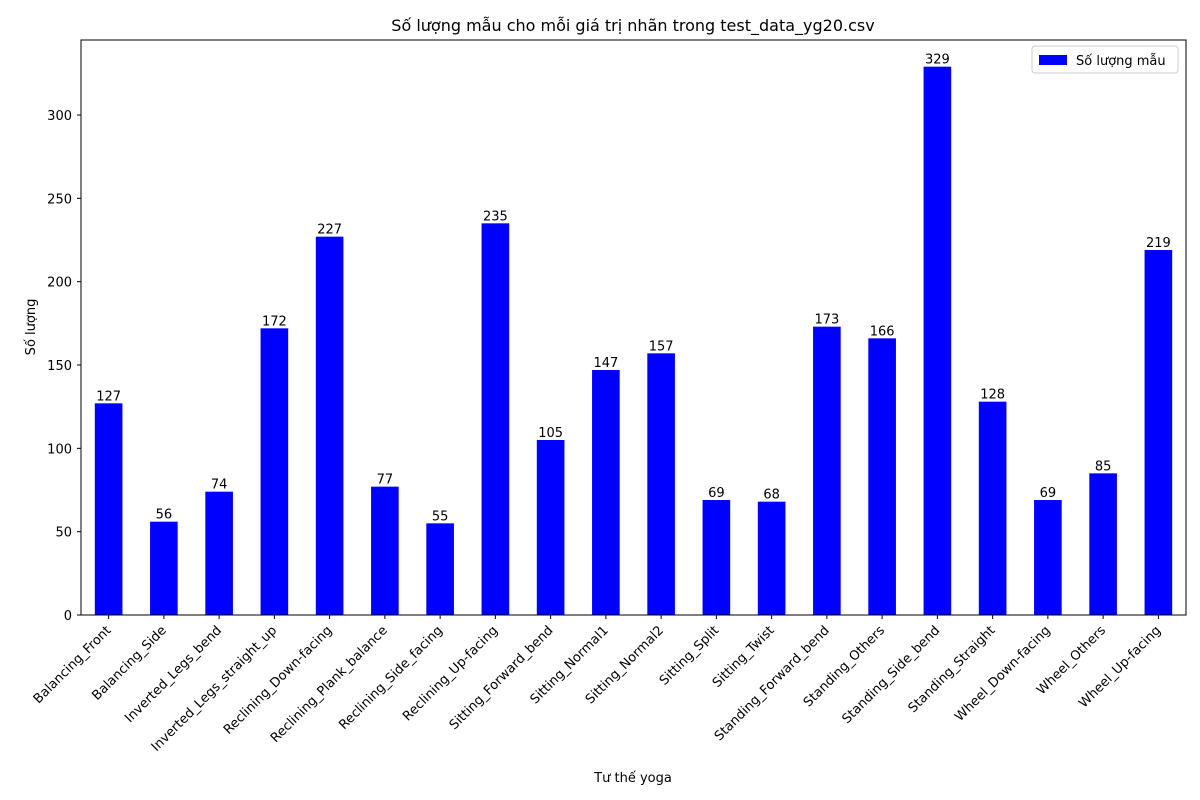  I want to click on y-axis-label: Số lượng, so click(31, 327).